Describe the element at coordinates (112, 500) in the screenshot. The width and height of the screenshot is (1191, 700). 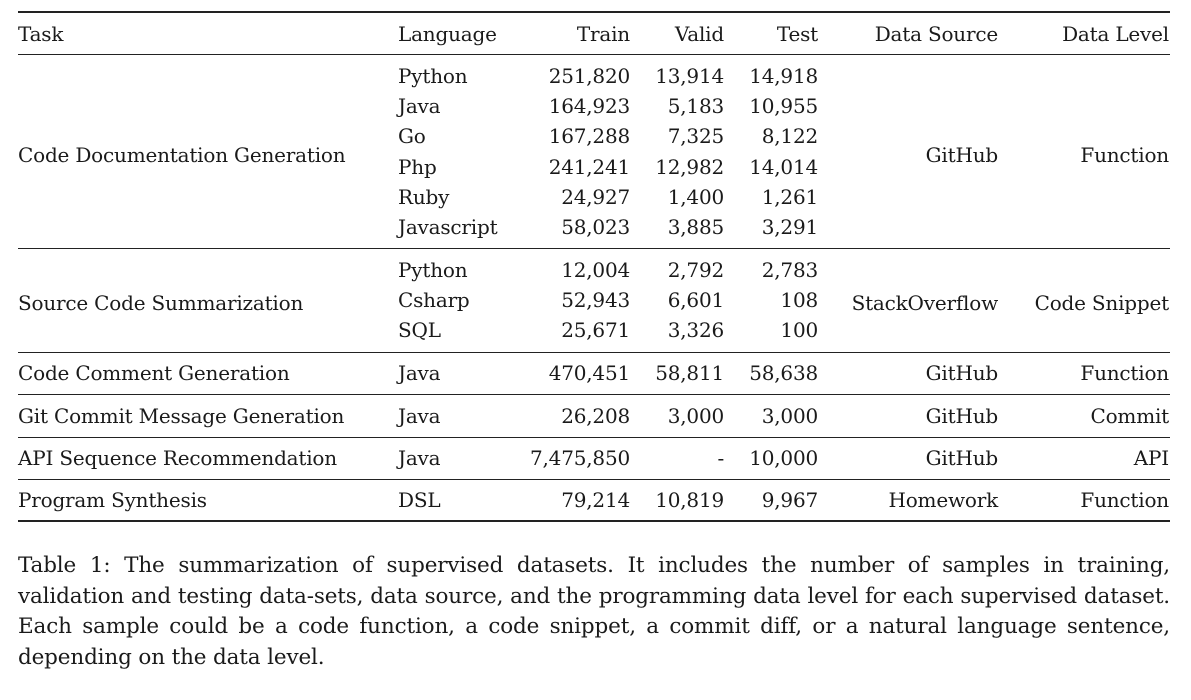
I see `task-cell: Program Synthesis` at that location.